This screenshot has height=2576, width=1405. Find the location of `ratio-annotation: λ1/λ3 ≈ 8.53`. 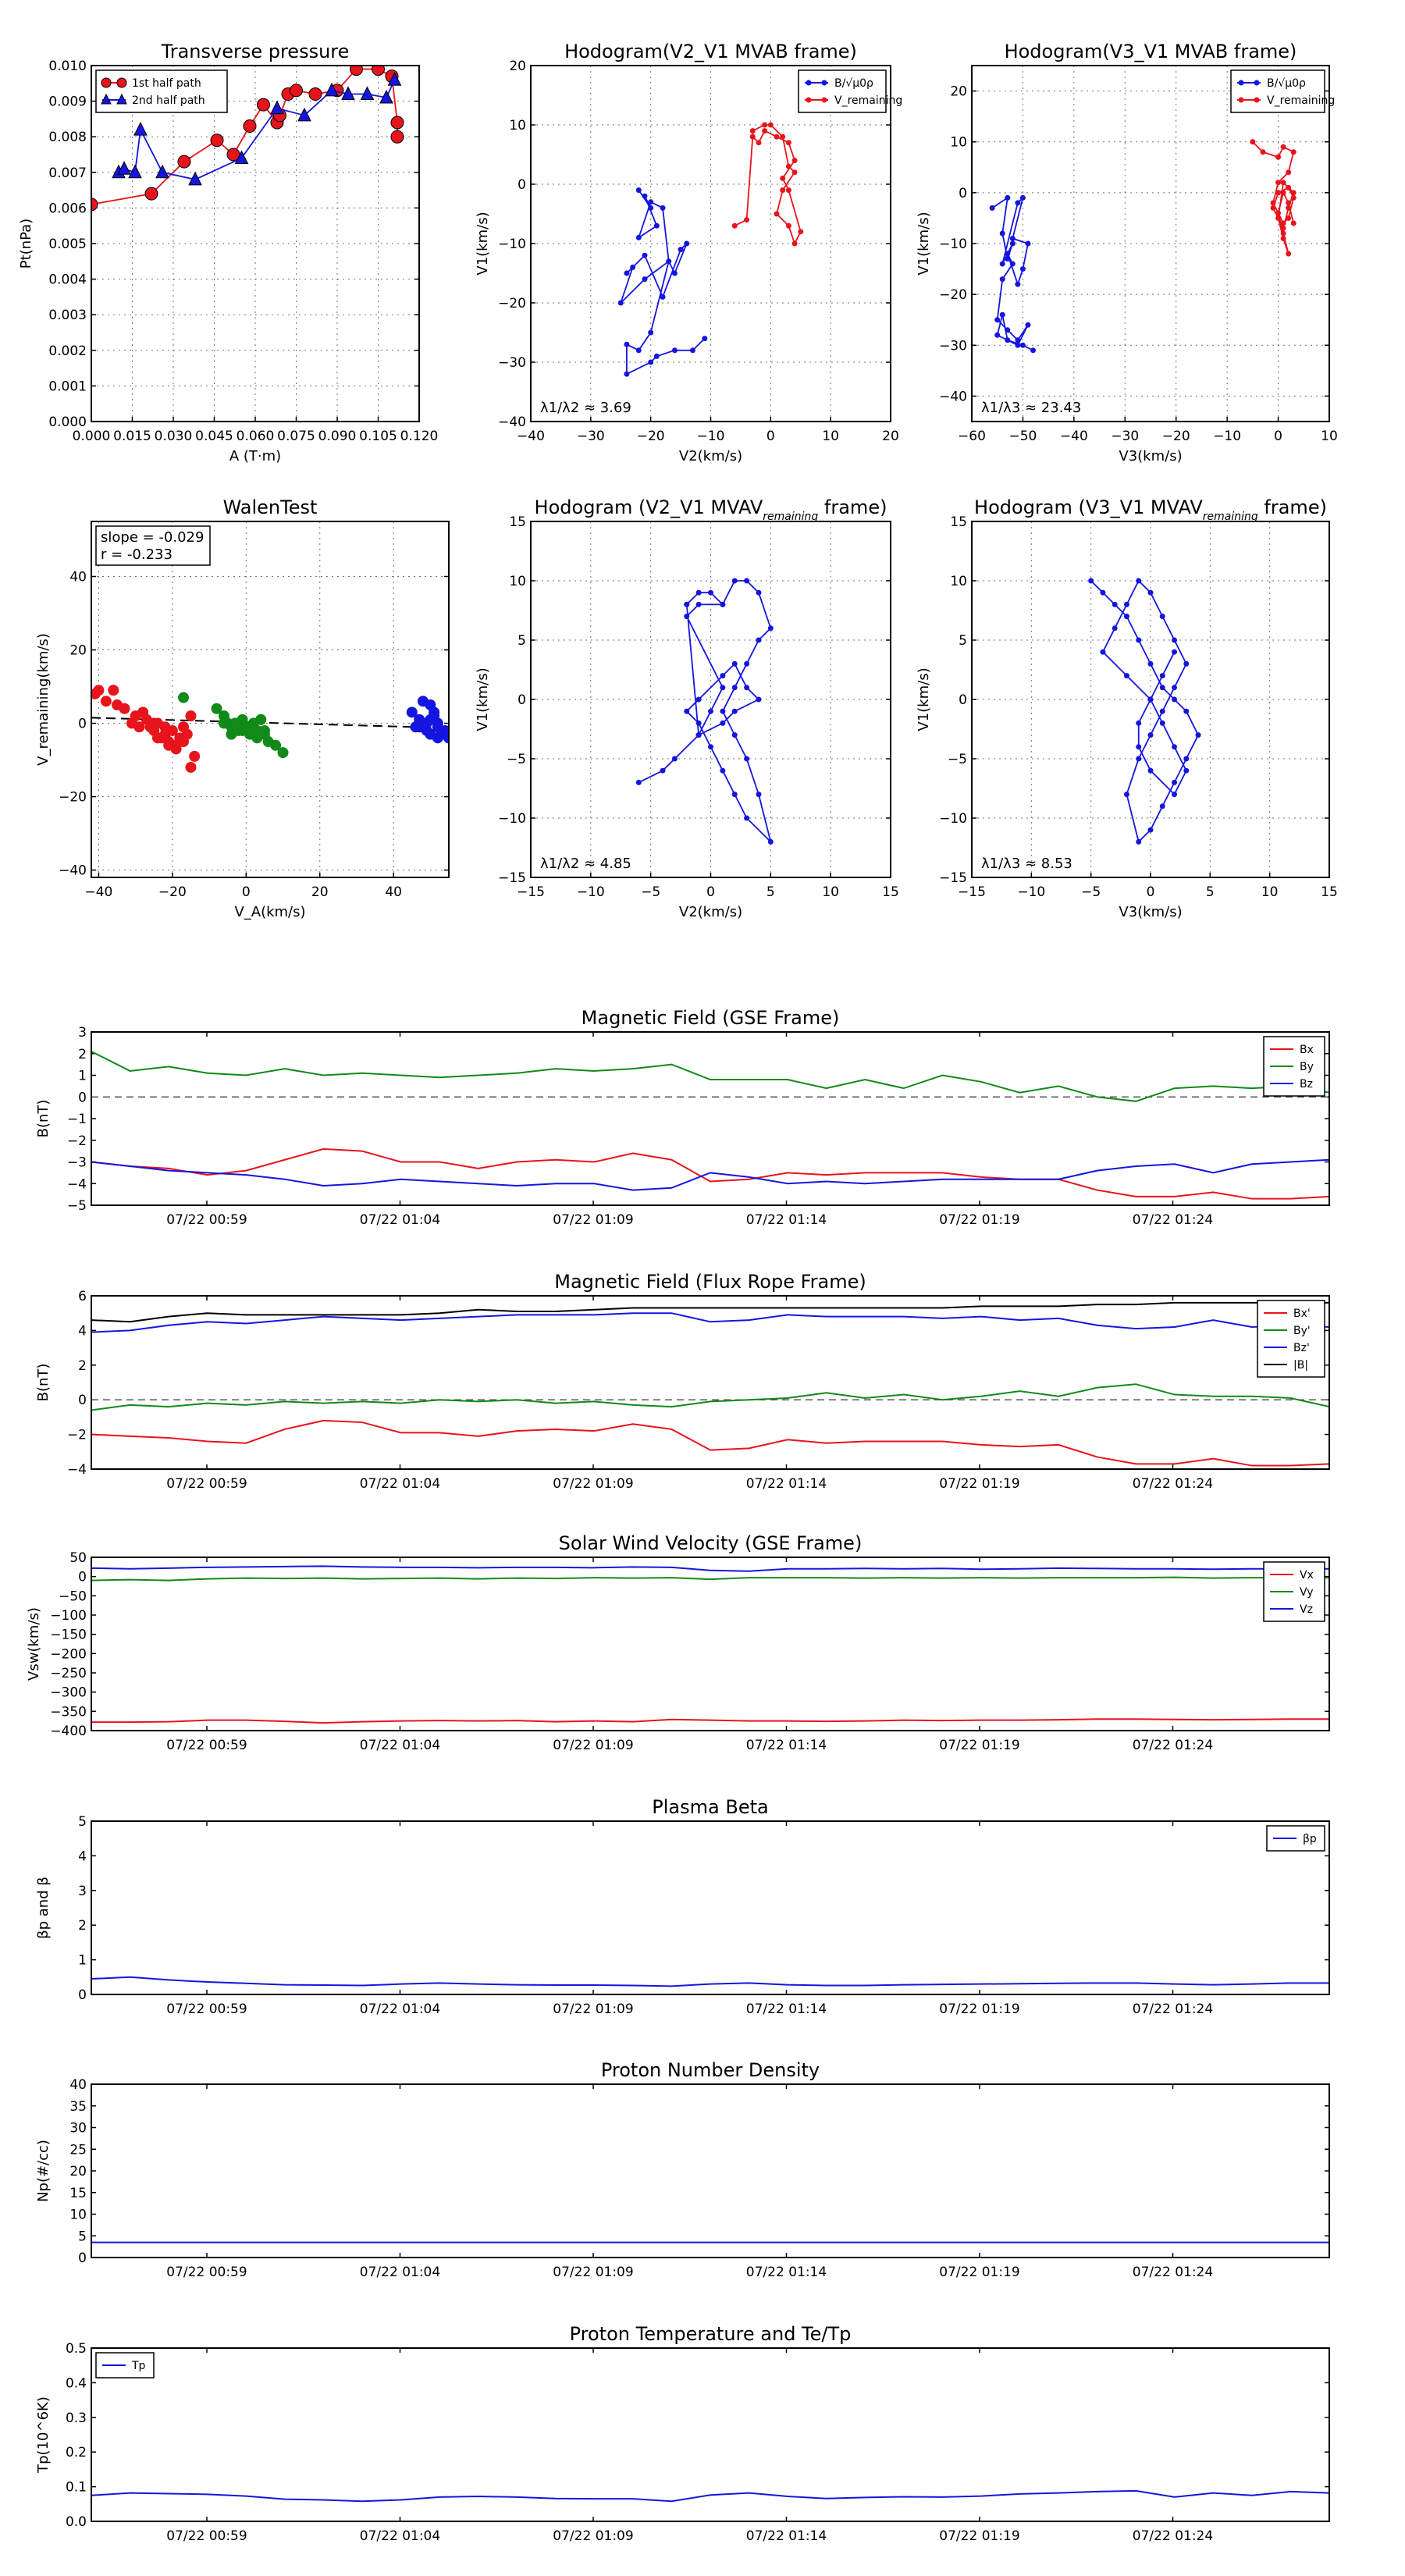

ratio-annotation: λ1/λ3 ≈ 8.53 is located at coordinates (1026, 864).